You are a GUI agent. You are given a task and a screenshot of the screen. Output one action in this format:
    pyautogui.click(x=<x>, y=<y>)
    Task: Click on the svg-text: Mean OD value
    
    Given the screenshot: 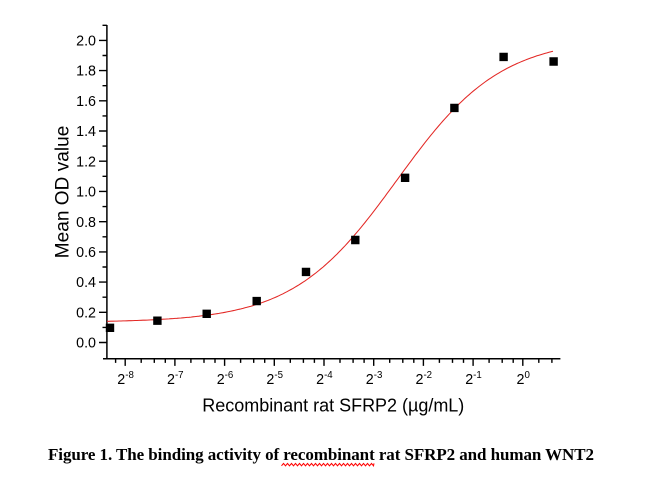 What is the action you would take?
    pyautogui.click(x=63, y=192)
    